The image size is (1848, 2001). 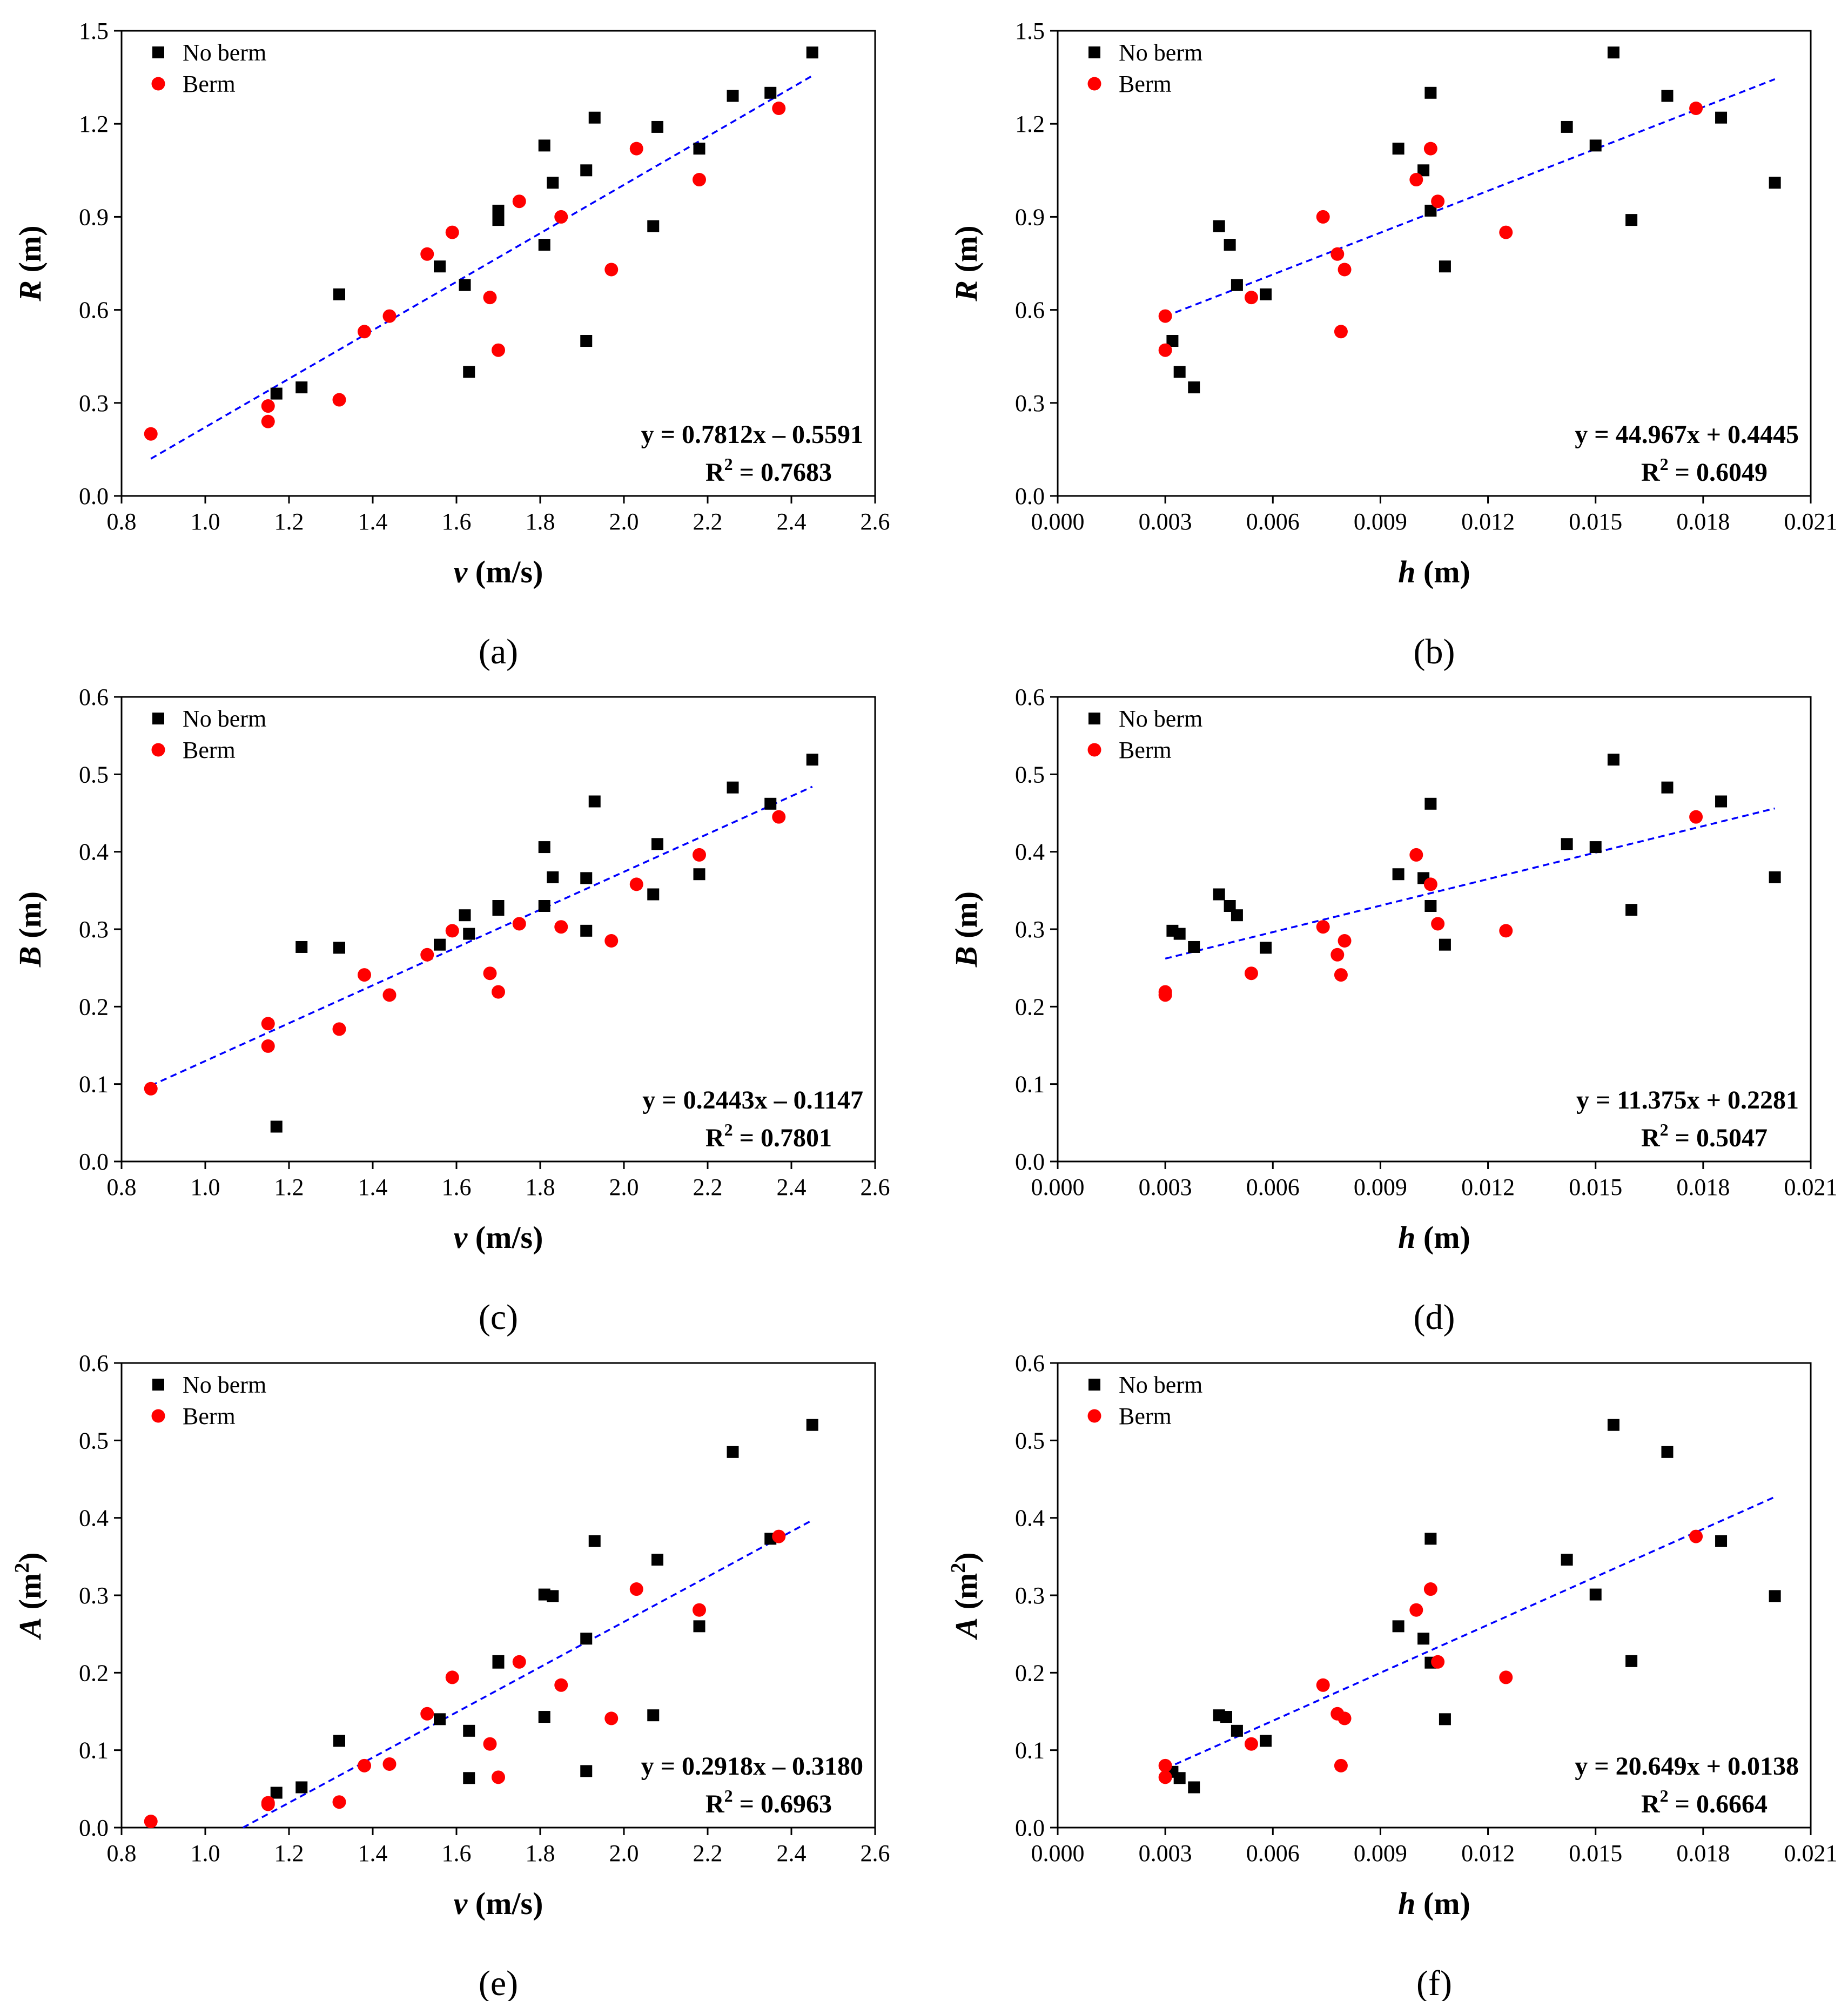 What do you see at coordinates (1687, 1767) in the screenshot?
I see `regression-equation: y = 20.649x + 0.0138` at bounding box center [1687, 1767].